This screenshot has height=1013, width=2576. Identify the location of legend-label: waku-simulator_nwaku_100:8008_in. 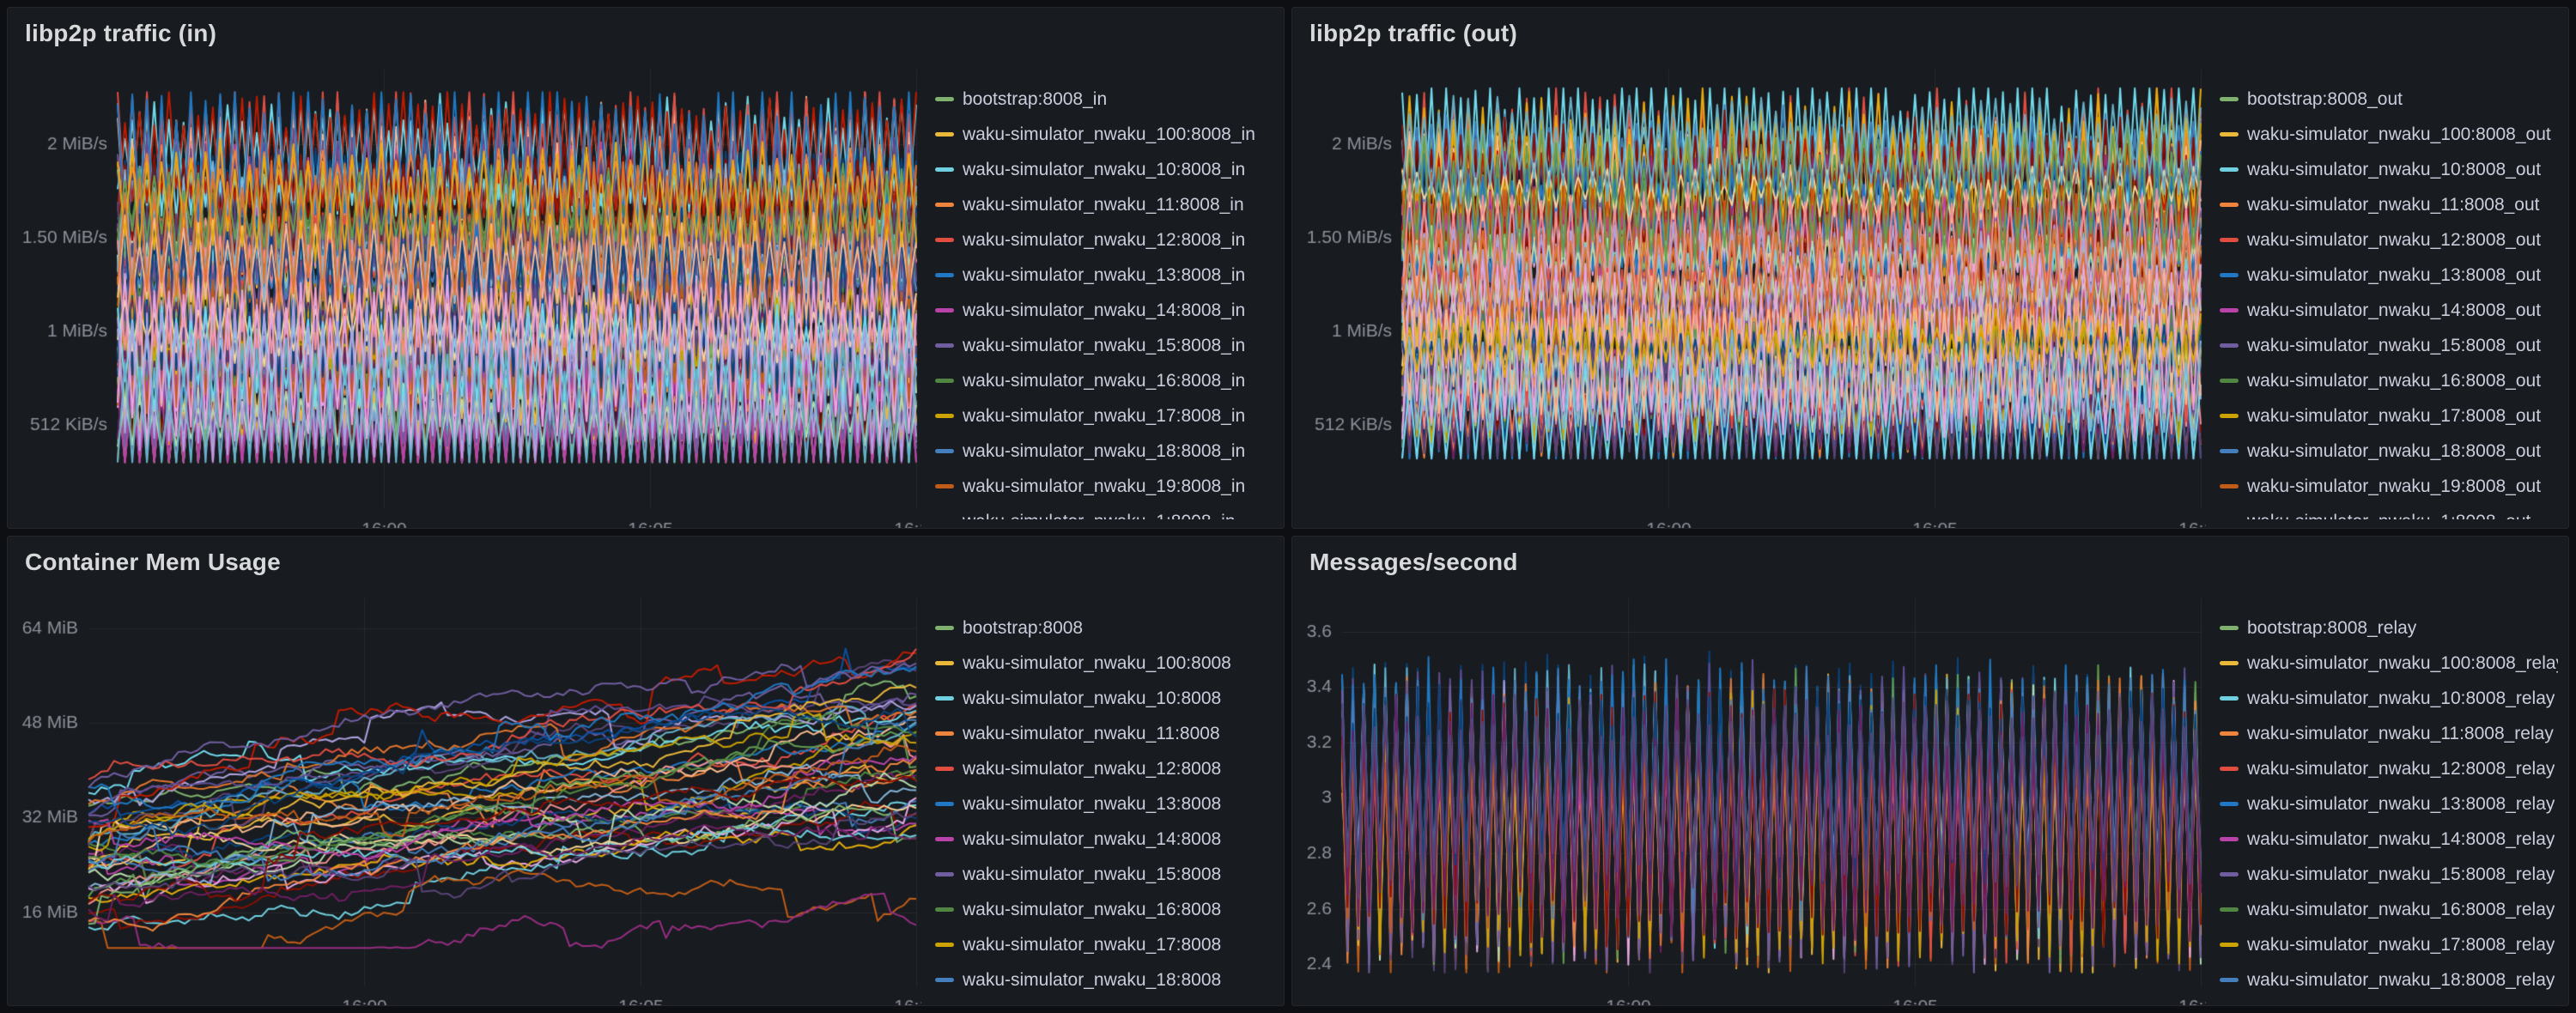
(1109, 134).